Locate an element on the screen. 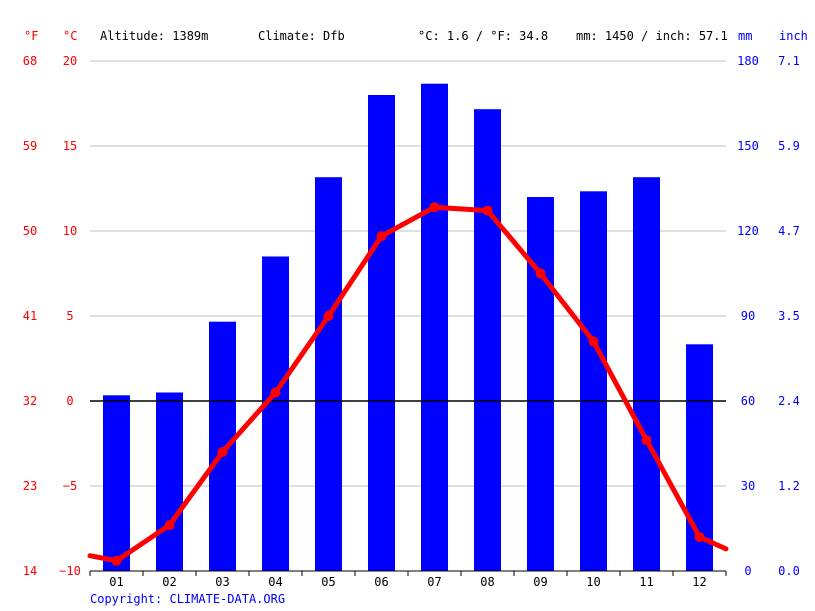  fahrenheit-tick-label: 14 is located at coordinates (30, 571).